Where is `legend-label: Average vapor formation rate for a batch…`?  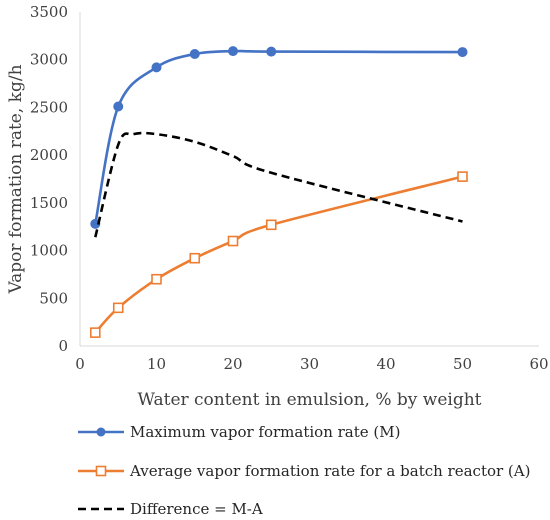 legend-label: Average vapor formation rate for a batch… is located at coordinates (329, 471).